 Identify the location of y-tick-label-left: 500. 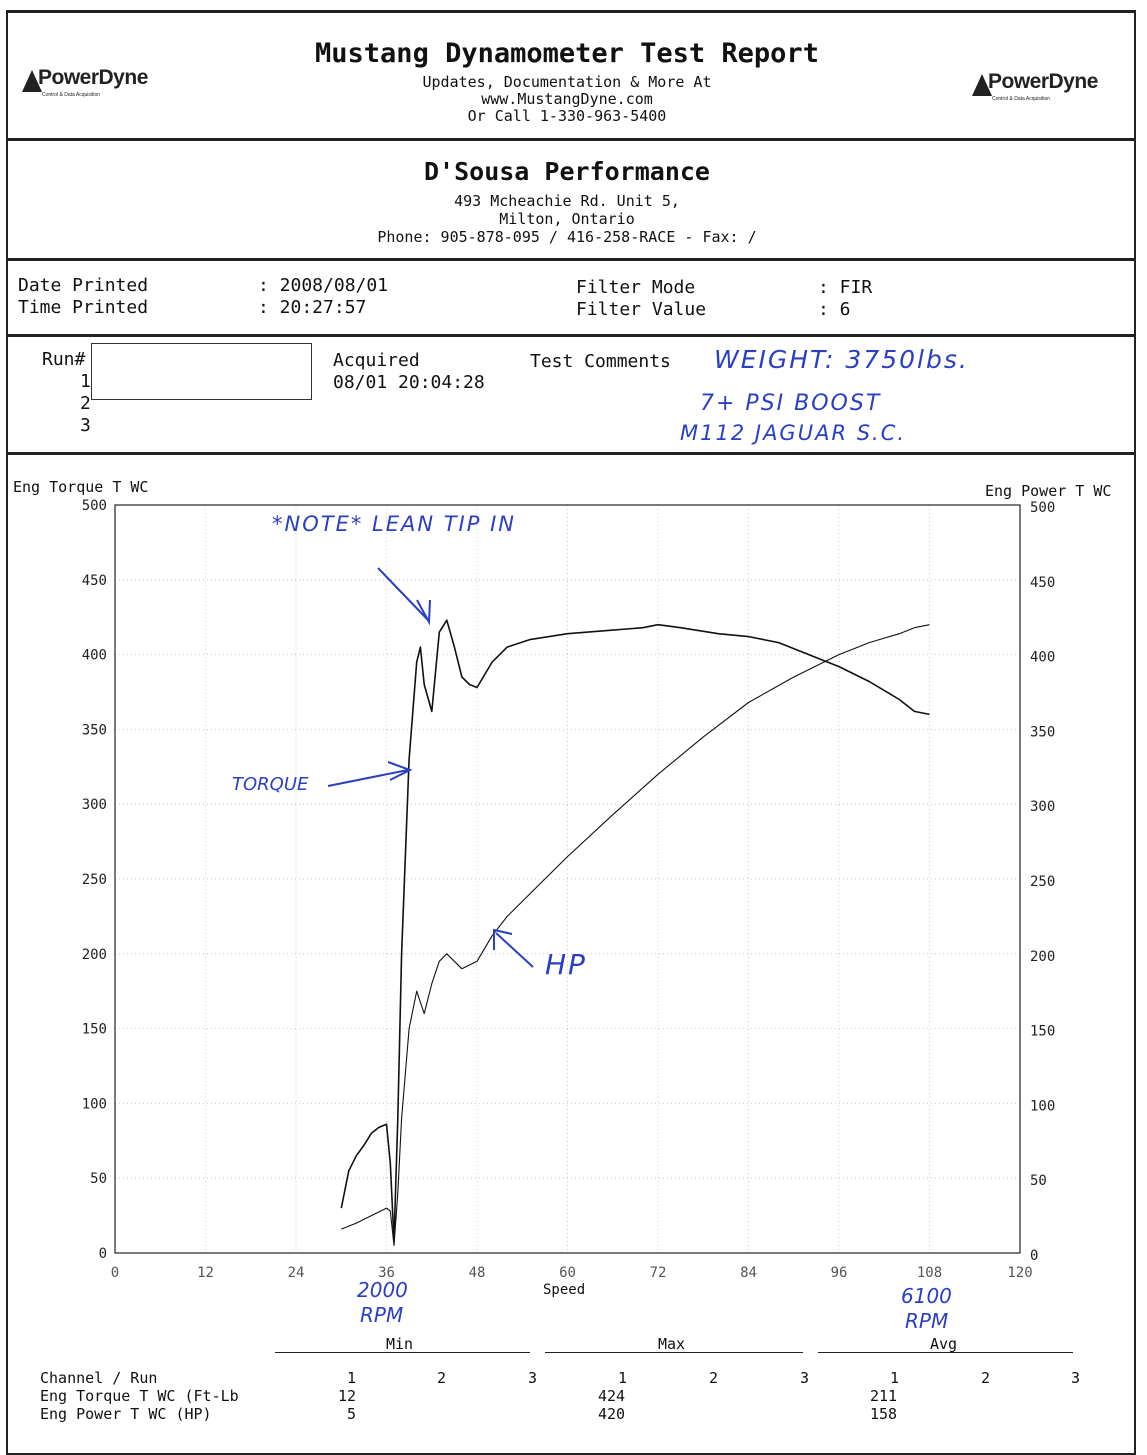
(94, 506).